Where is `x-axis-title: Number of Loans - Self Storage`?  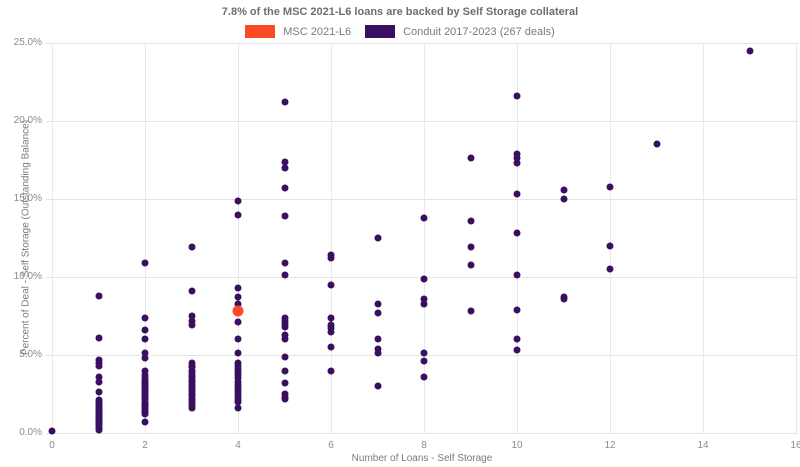 x-axis-title: Number of Loans - Self Storage is located at coordinates (422, 458).